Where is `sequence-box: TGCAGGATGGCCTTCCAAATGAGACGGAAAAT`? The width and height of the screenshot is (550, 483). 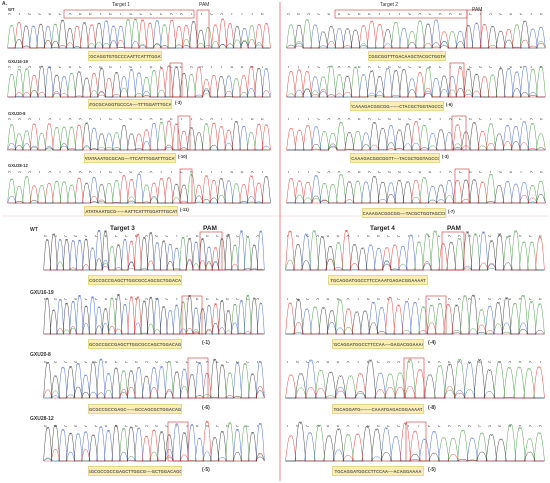 sequence-box: TGCAGGATGGCCTTCCAAATGAGACGGAAAAT is located at coordinates (378, 280).